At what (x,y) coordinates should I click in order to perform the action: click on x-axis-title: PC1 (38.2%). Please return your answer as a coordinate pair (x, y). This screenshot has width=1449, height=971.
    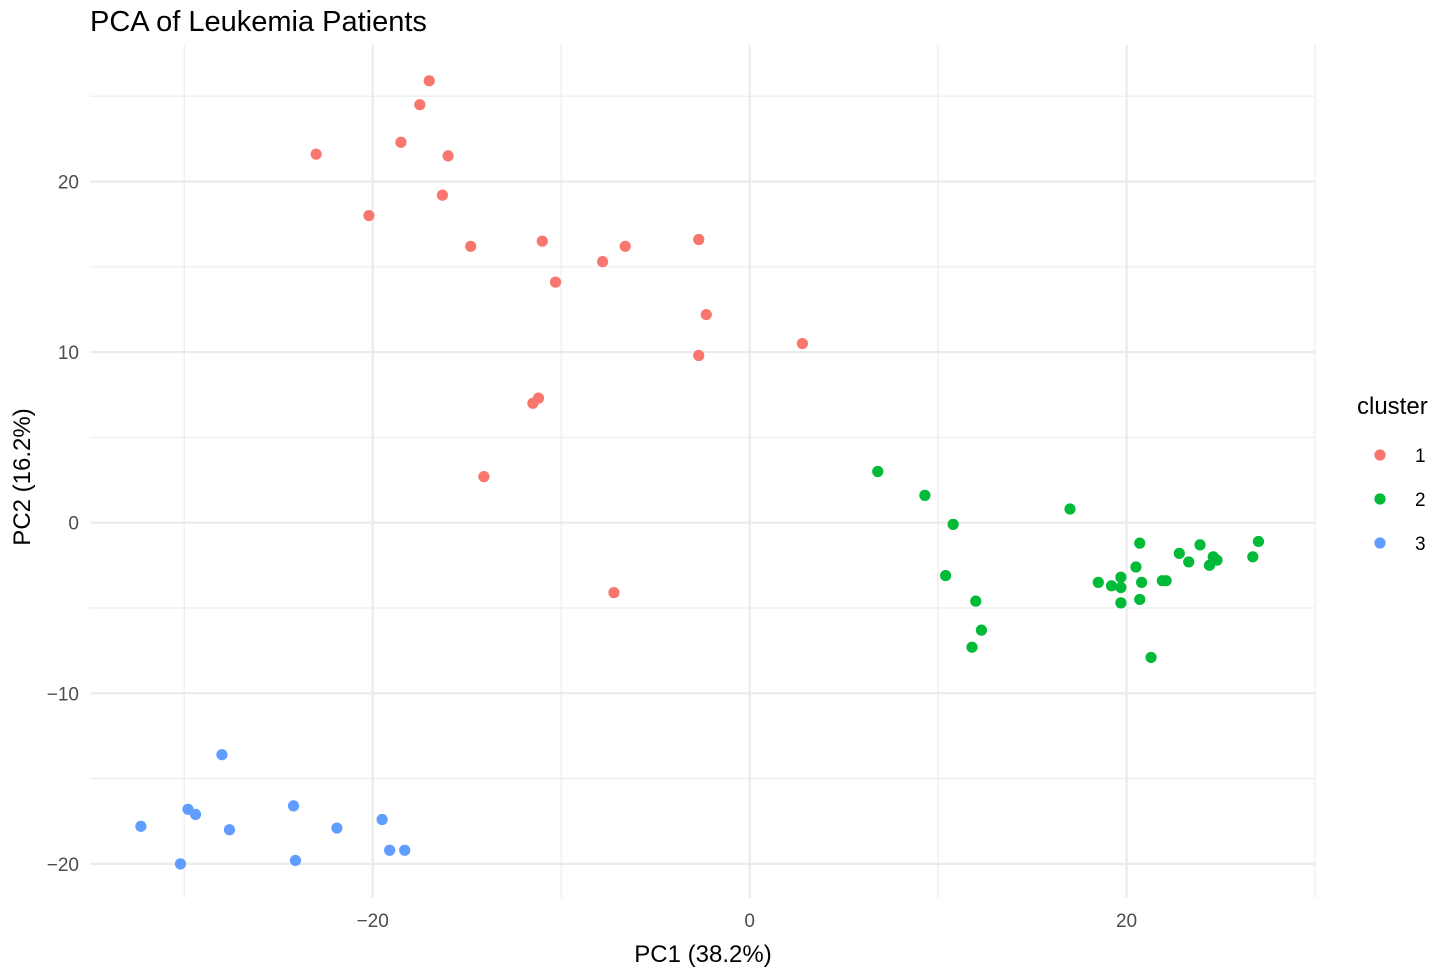
    Looking at the image, I should click on (702, 954).